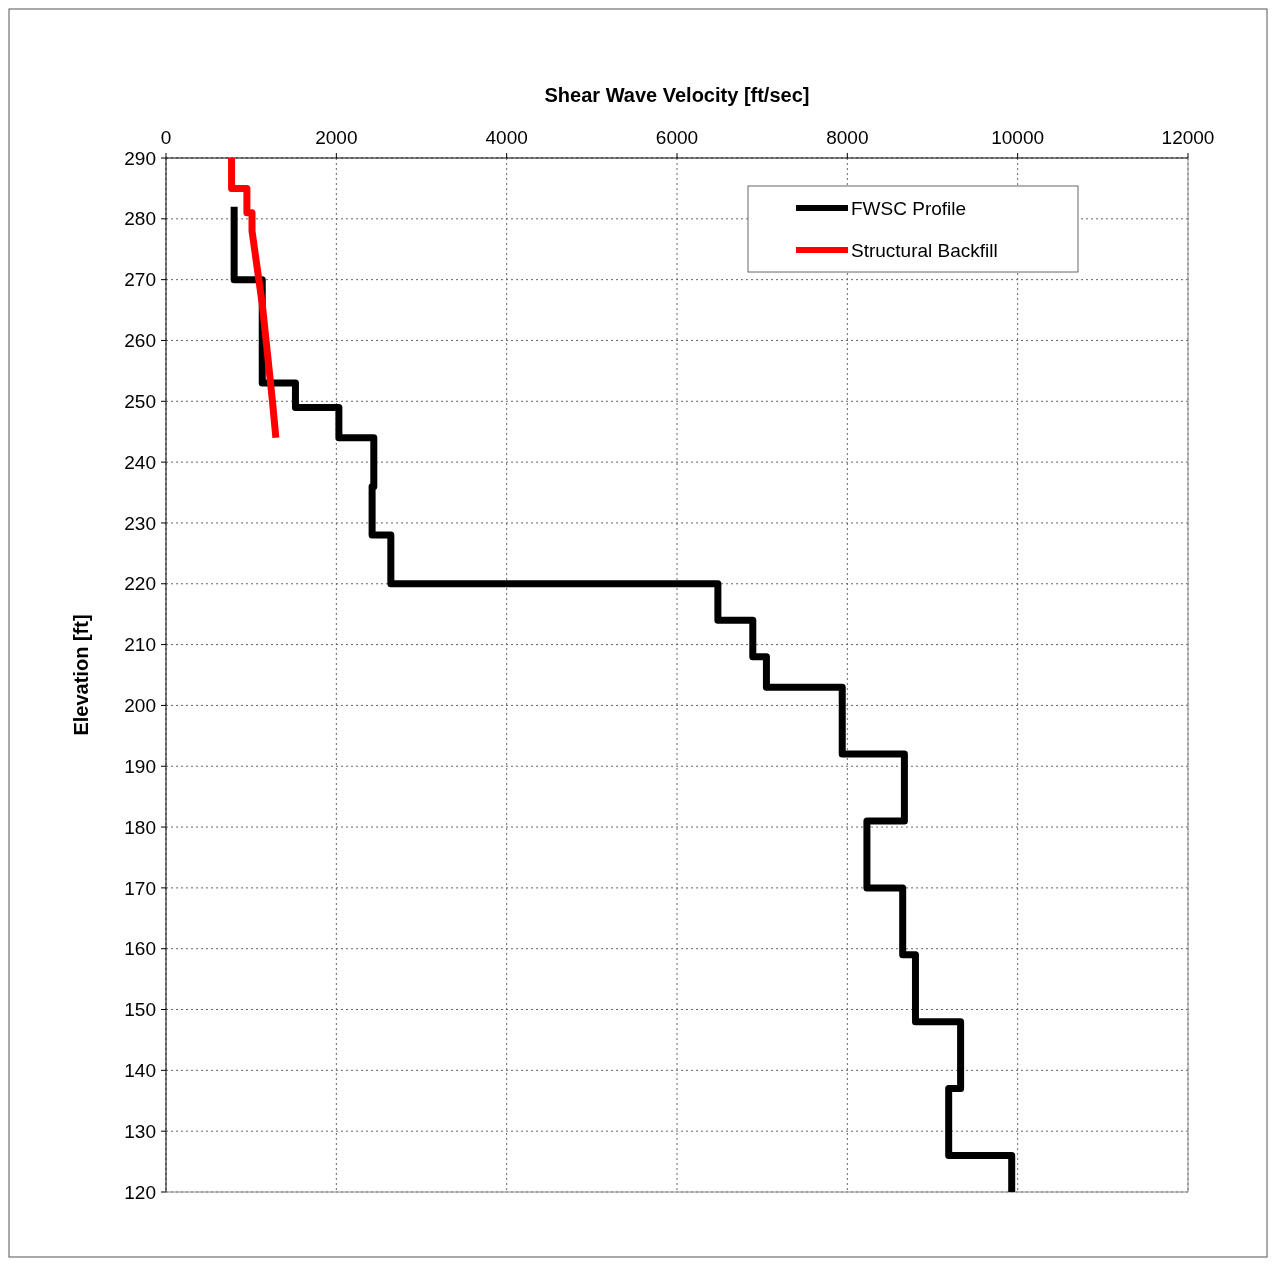  Describe the element at coordinates (140, 1070) in the screenshot. I see `y-tick-label: 140` at that location.